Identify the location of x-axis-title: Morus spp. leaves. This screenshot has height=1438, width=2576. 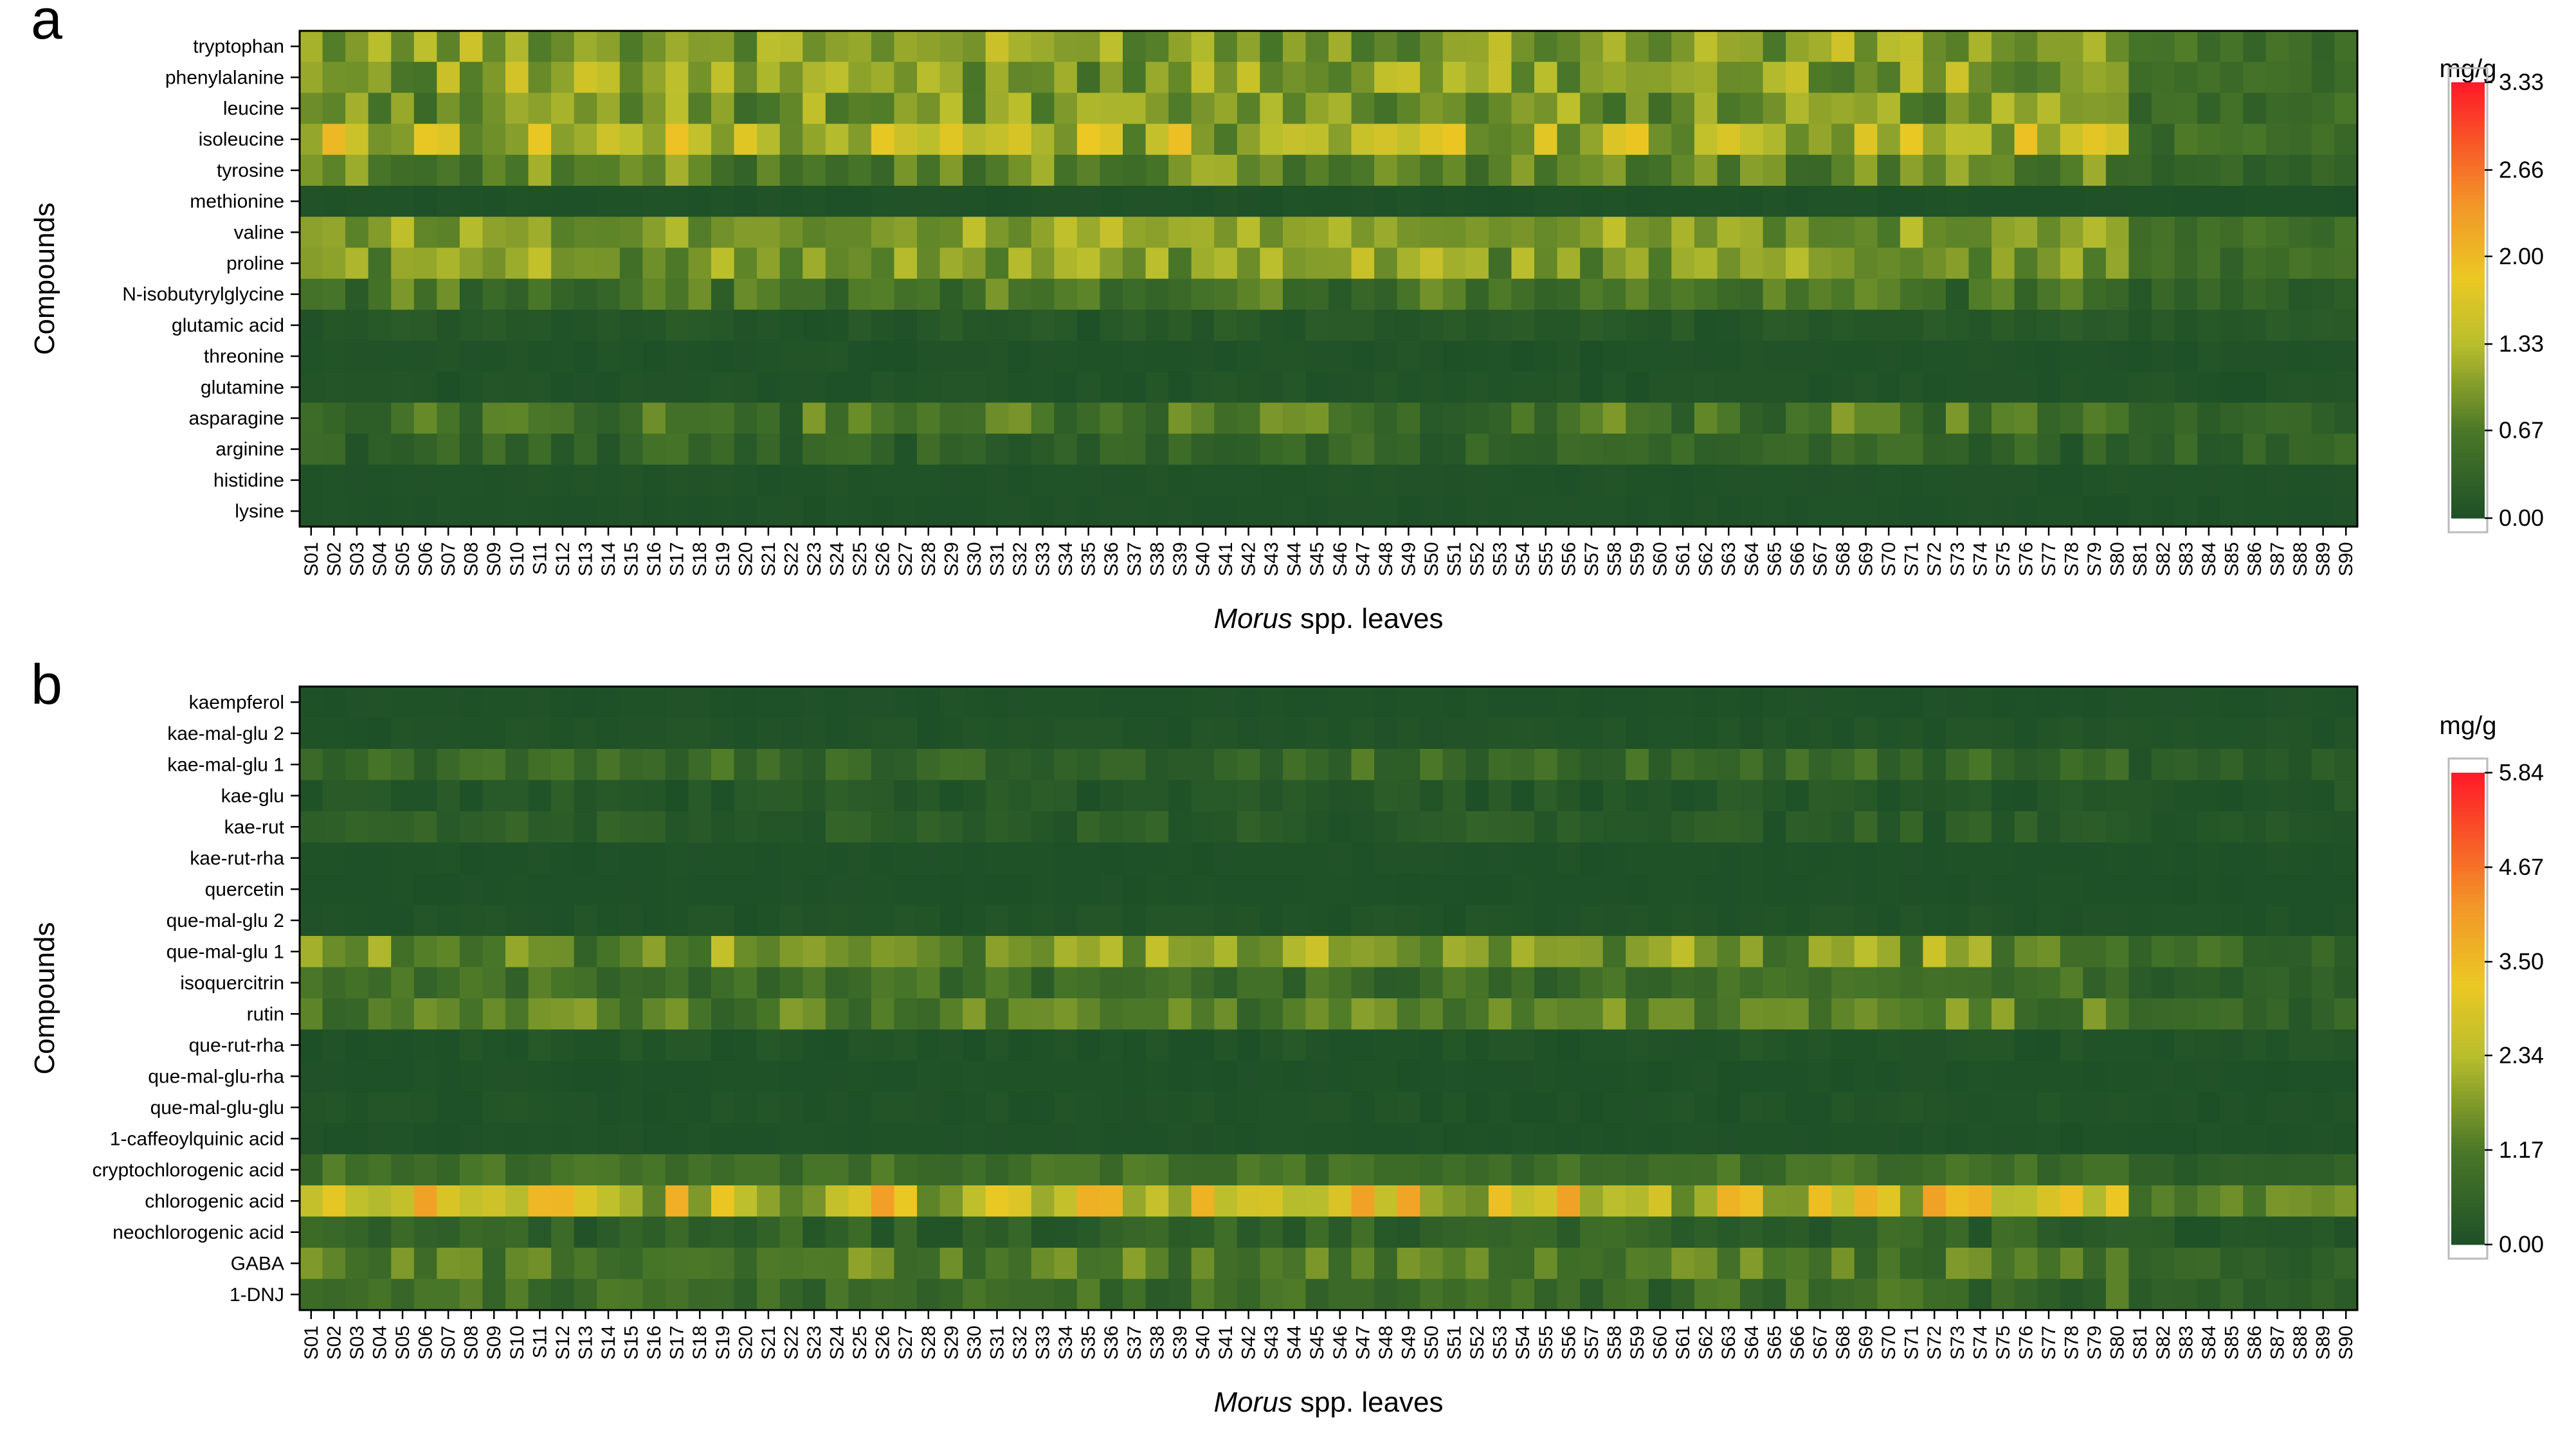
(1328, 1402).